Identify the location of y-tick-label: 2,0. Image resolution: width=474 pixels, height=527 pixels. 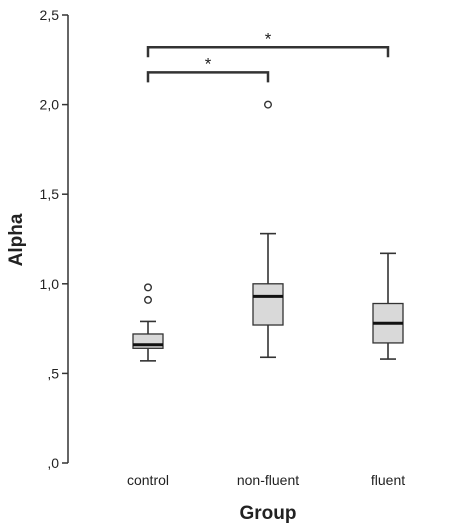
(50, 105).